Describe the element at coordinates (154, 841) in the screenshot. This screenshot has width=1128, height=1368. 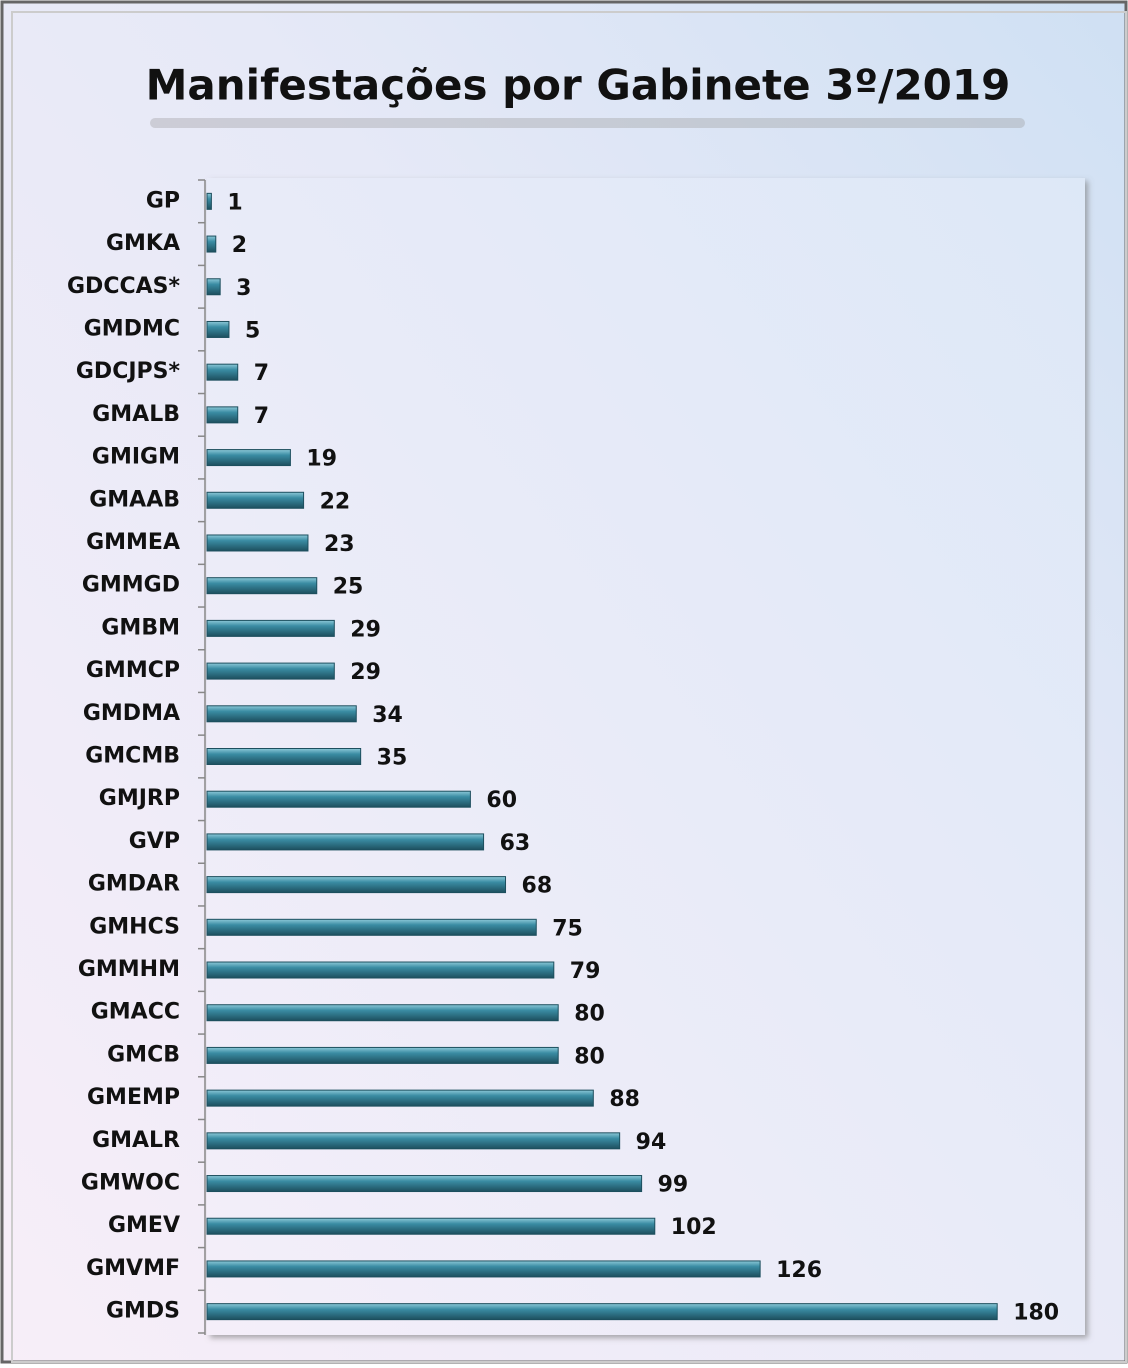
I see `y-tick-label: GVP` at that location.